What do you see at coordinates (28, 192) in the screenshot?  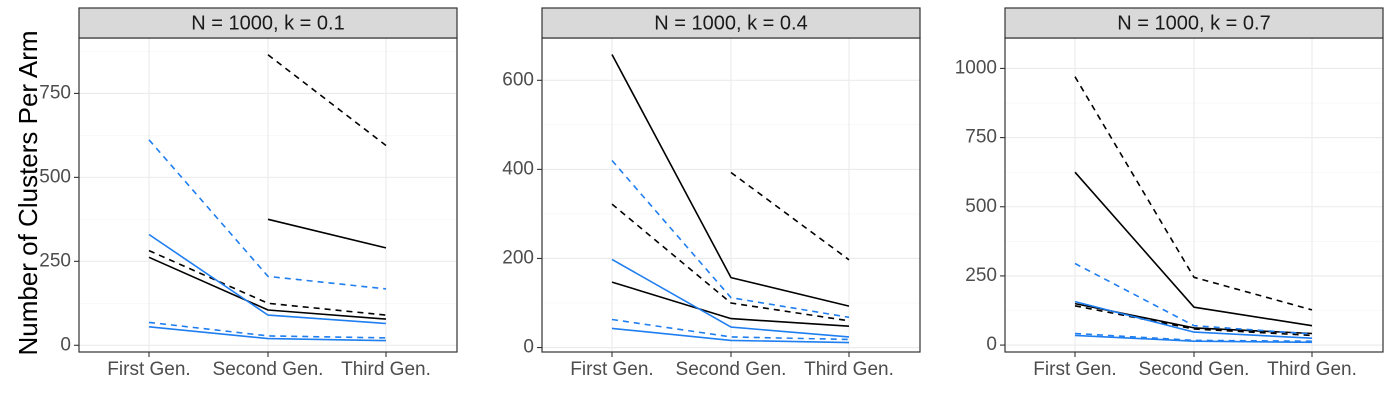 I see `y-axis-title: Number of Clusters Per Arm` at bounding box center [28, 192].